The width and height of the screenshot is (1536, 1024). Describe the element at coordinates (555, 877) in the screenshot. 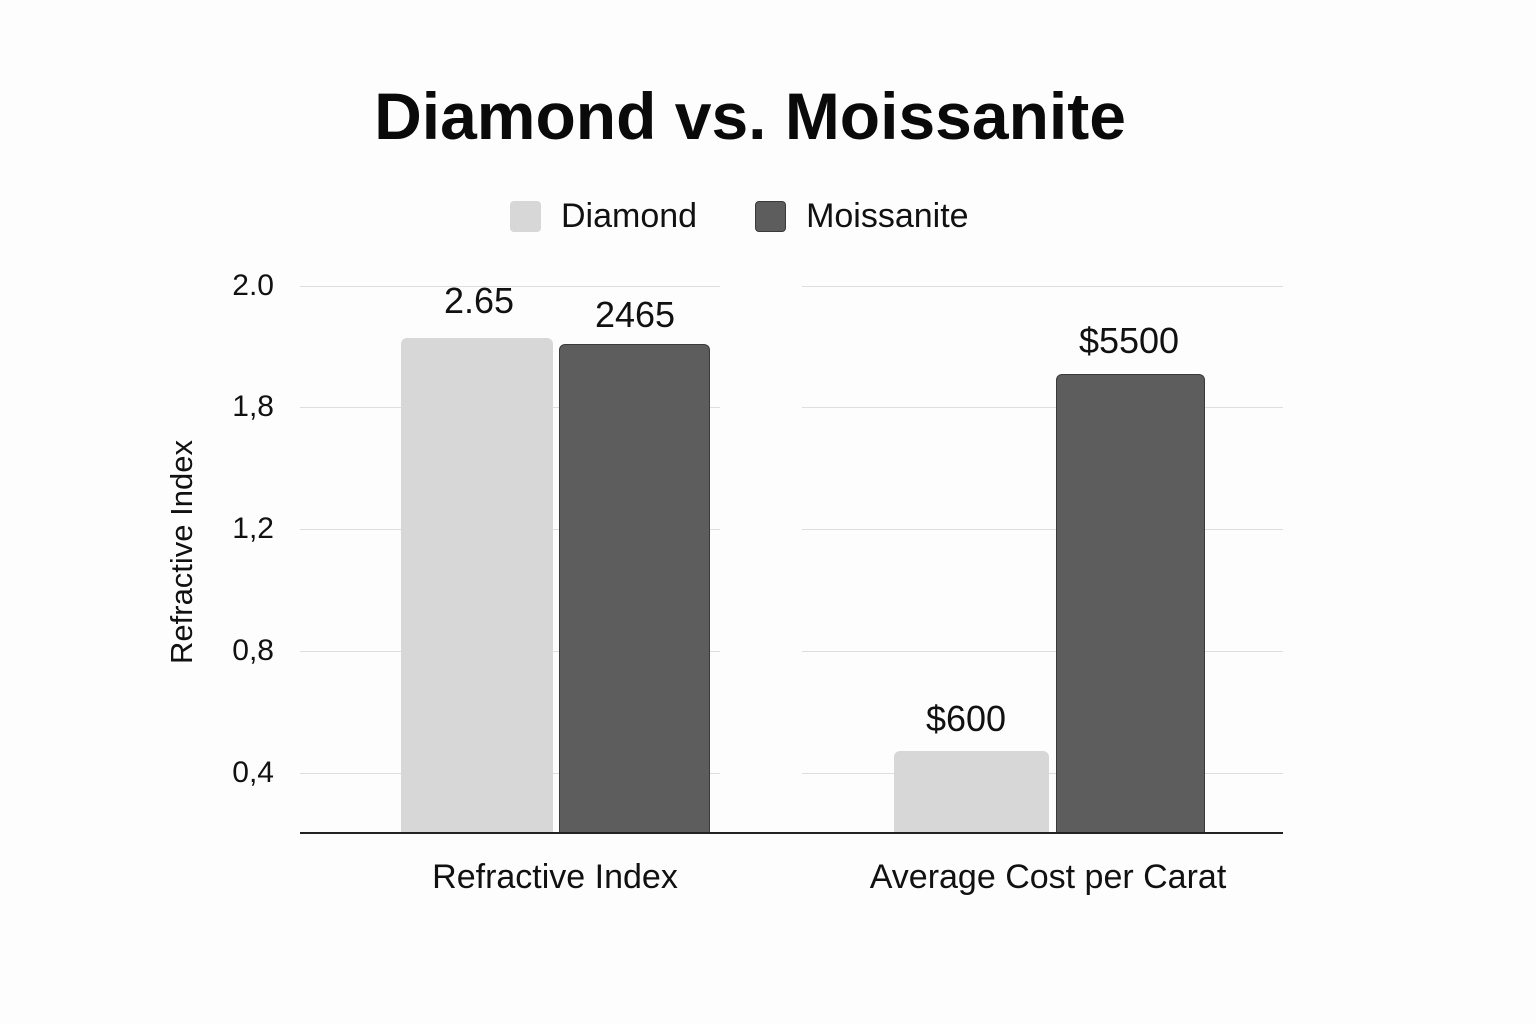

I see `x-category-label: Refractive Index` at that location.